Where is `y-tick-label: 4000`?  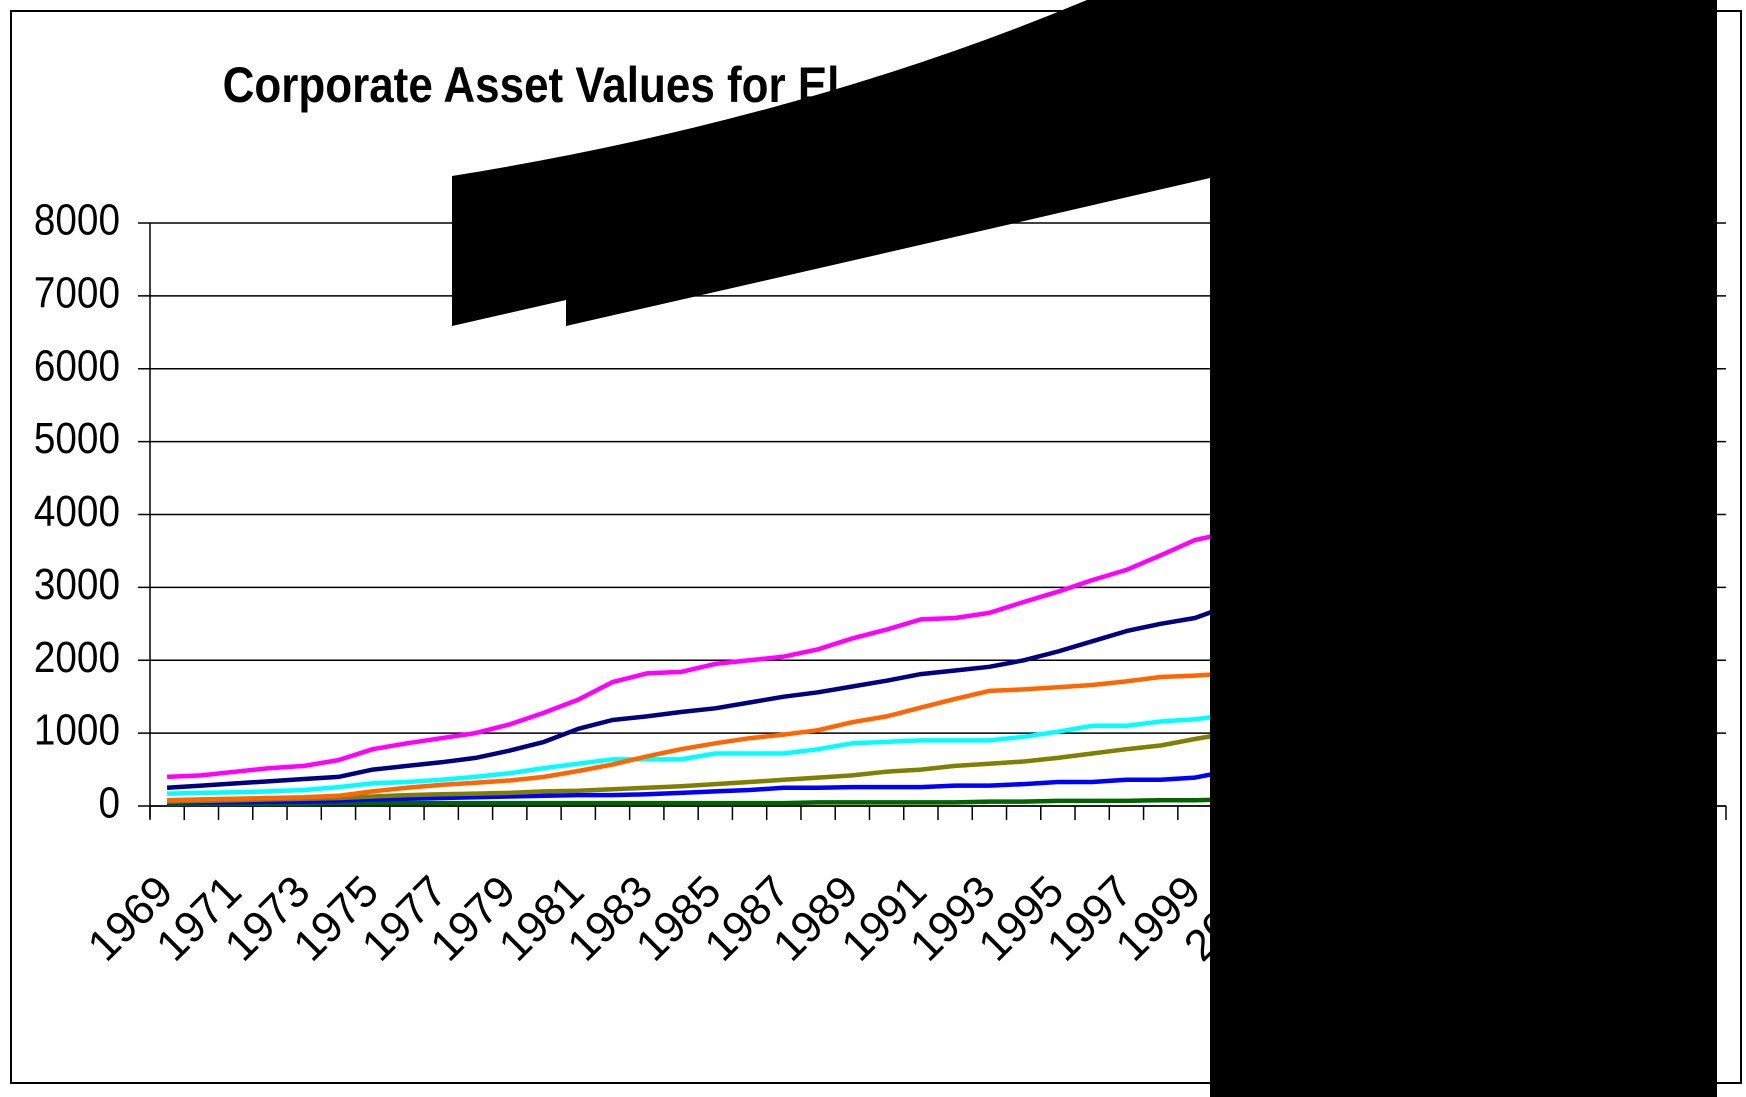 y-tick-label: 4000 is located at coordinates (77, 511).